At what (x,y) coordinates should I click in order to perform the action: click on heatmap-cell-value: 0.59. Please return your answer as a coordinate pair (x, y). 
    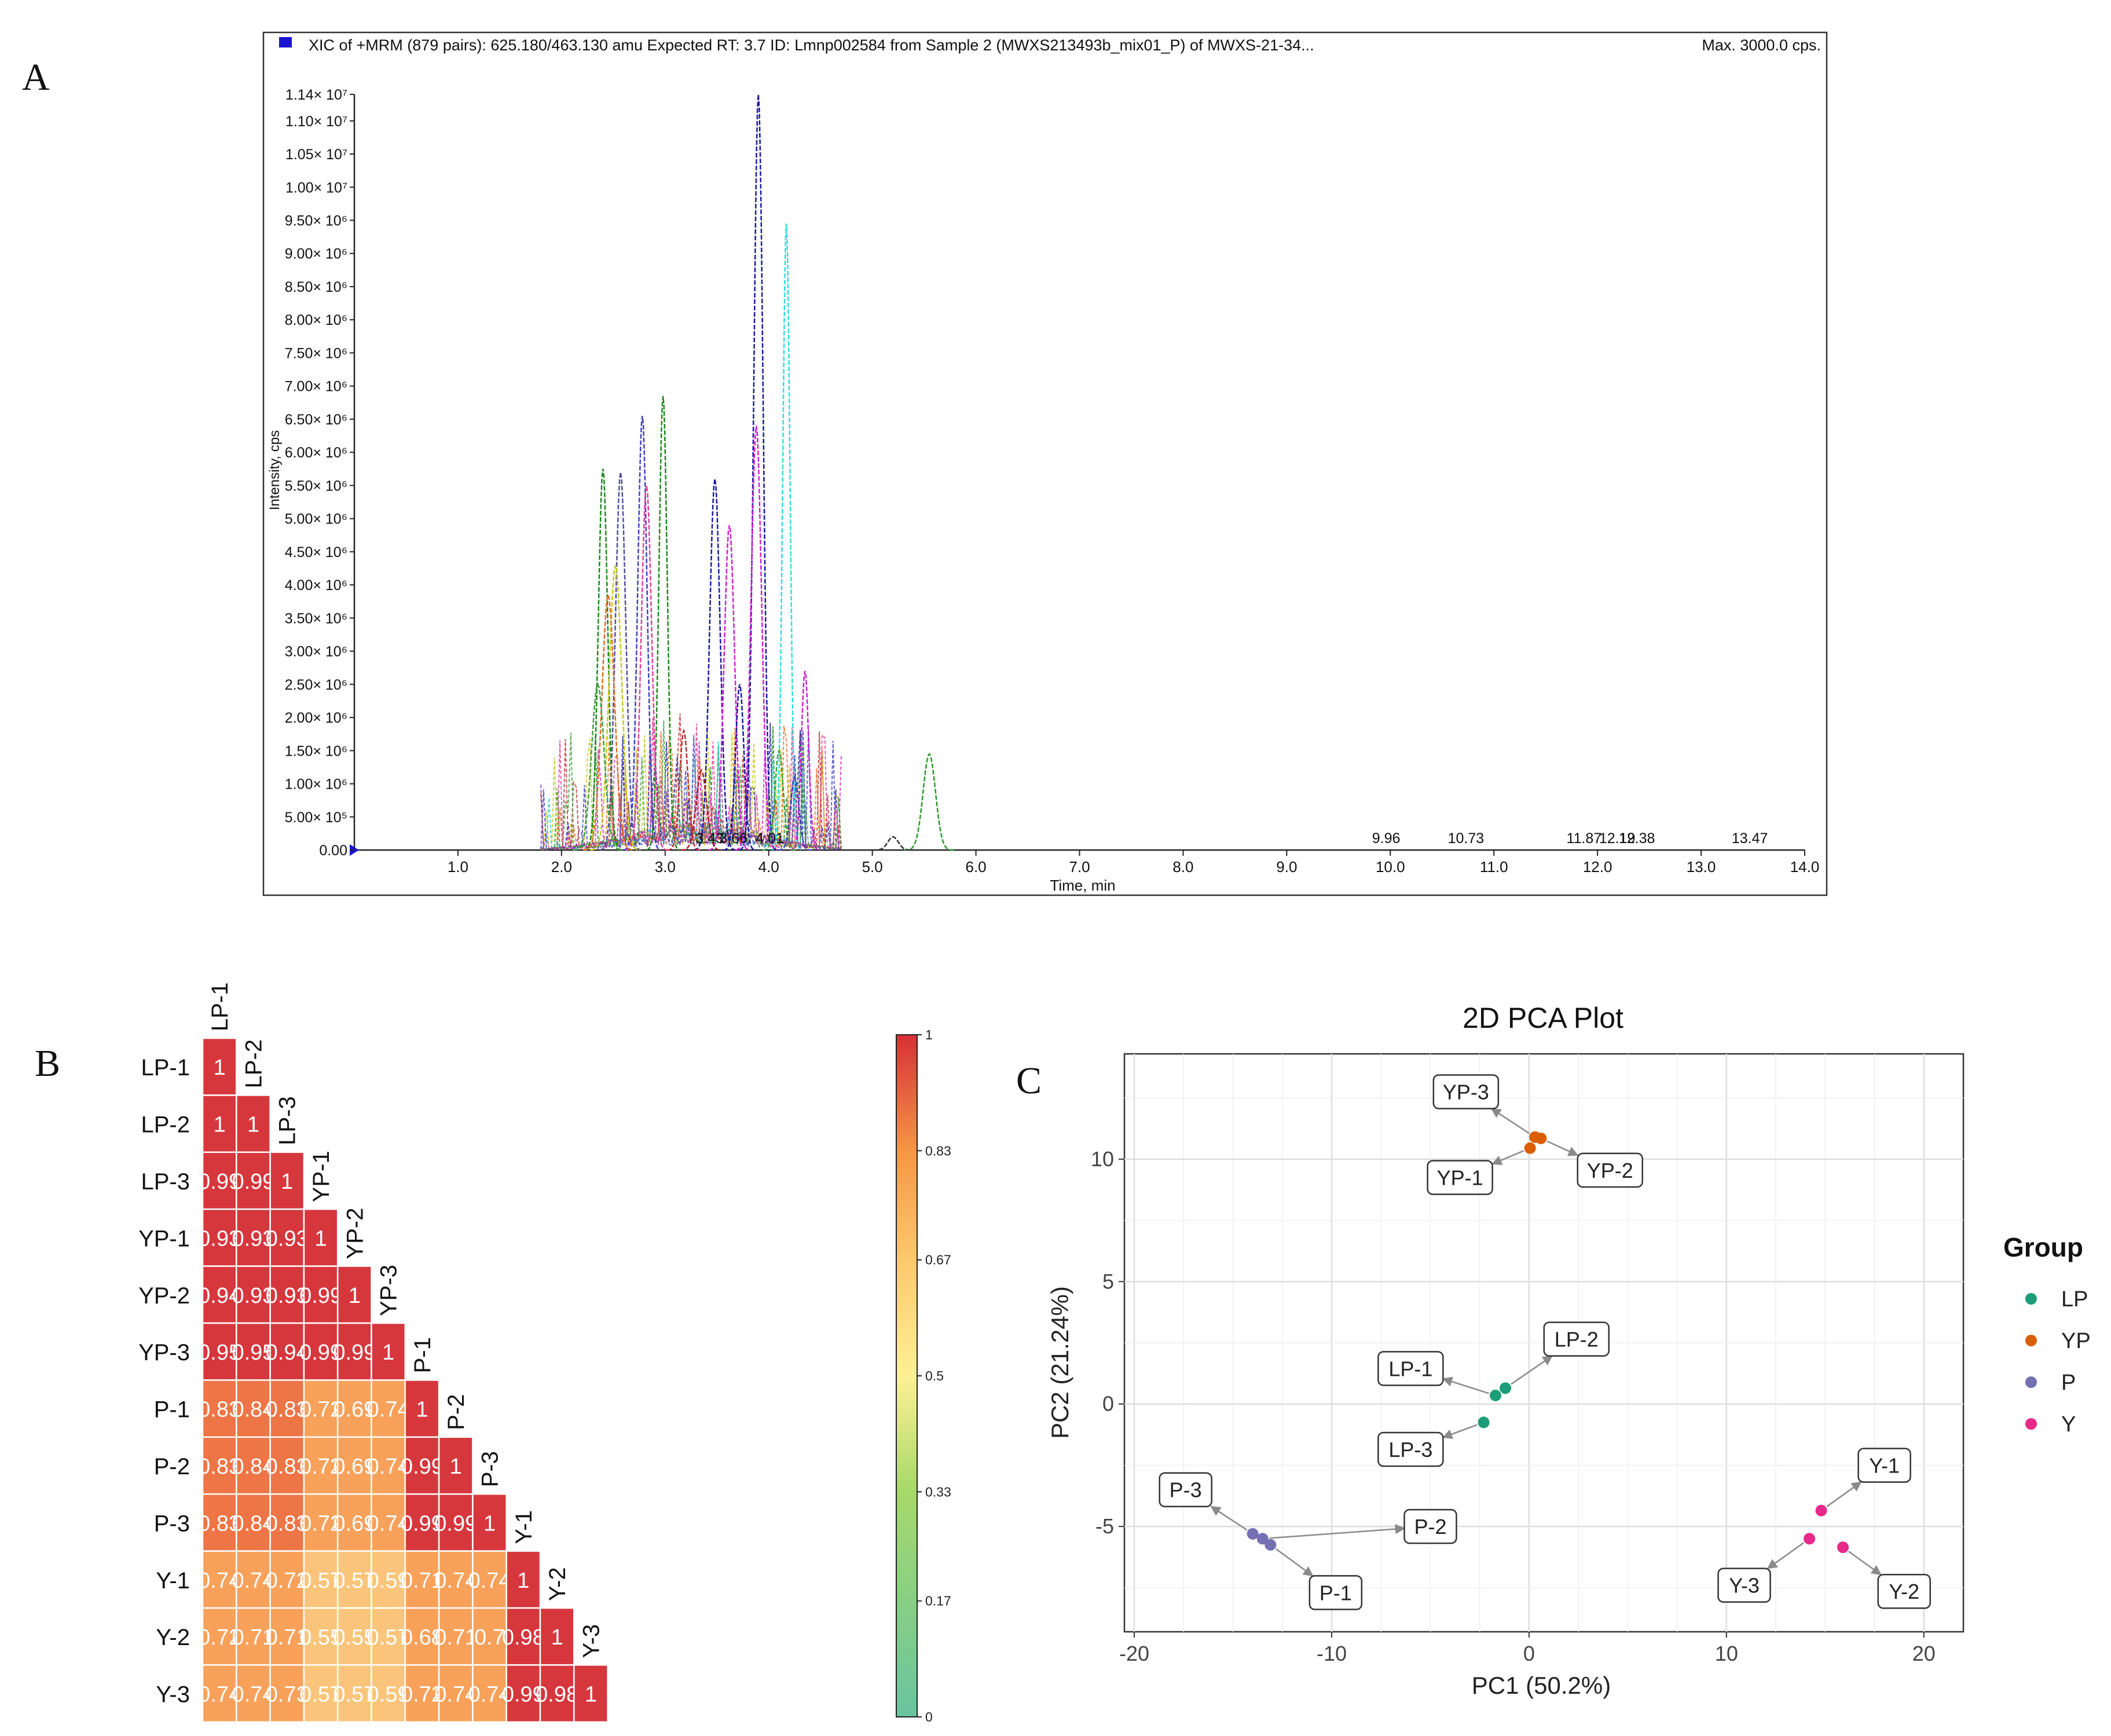
    Looking at the image, I should click on (388, 1695).